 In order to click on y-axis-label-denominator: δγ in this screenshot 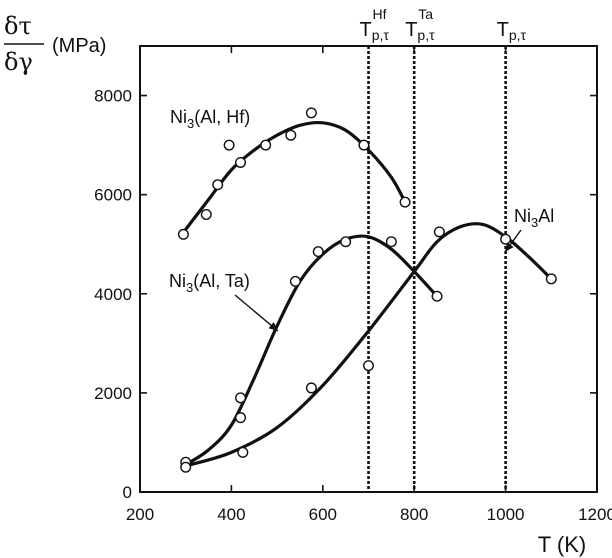, I will do `click(18, 62)`.